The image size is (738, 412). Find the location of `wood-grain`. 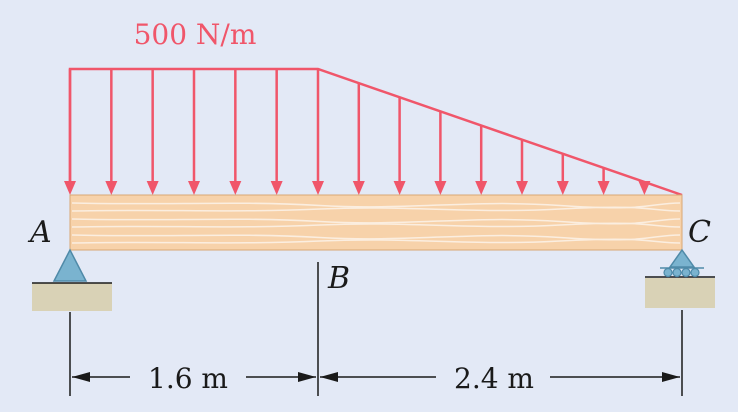

wood-grain is located at coordinates (376, 223).